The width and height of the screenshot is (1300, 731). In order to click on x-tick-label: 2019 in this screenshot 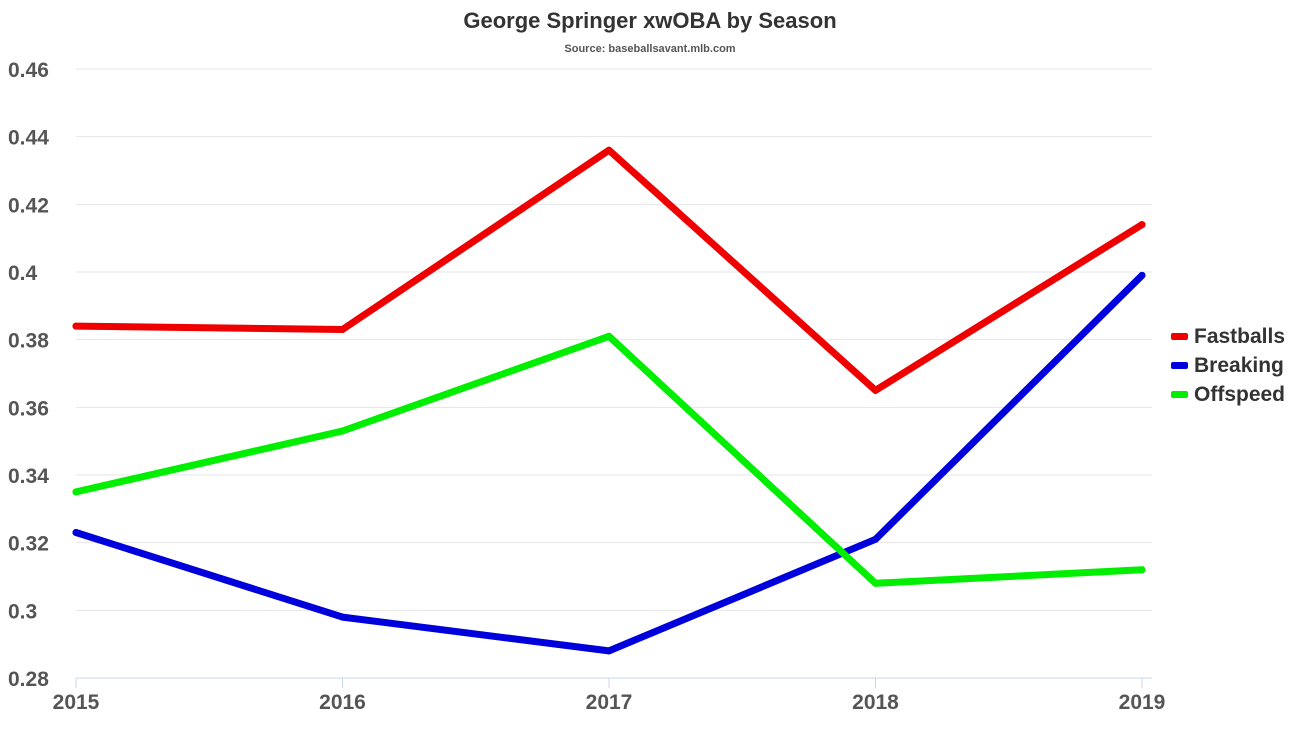, I will do `click(1142, 702)`.